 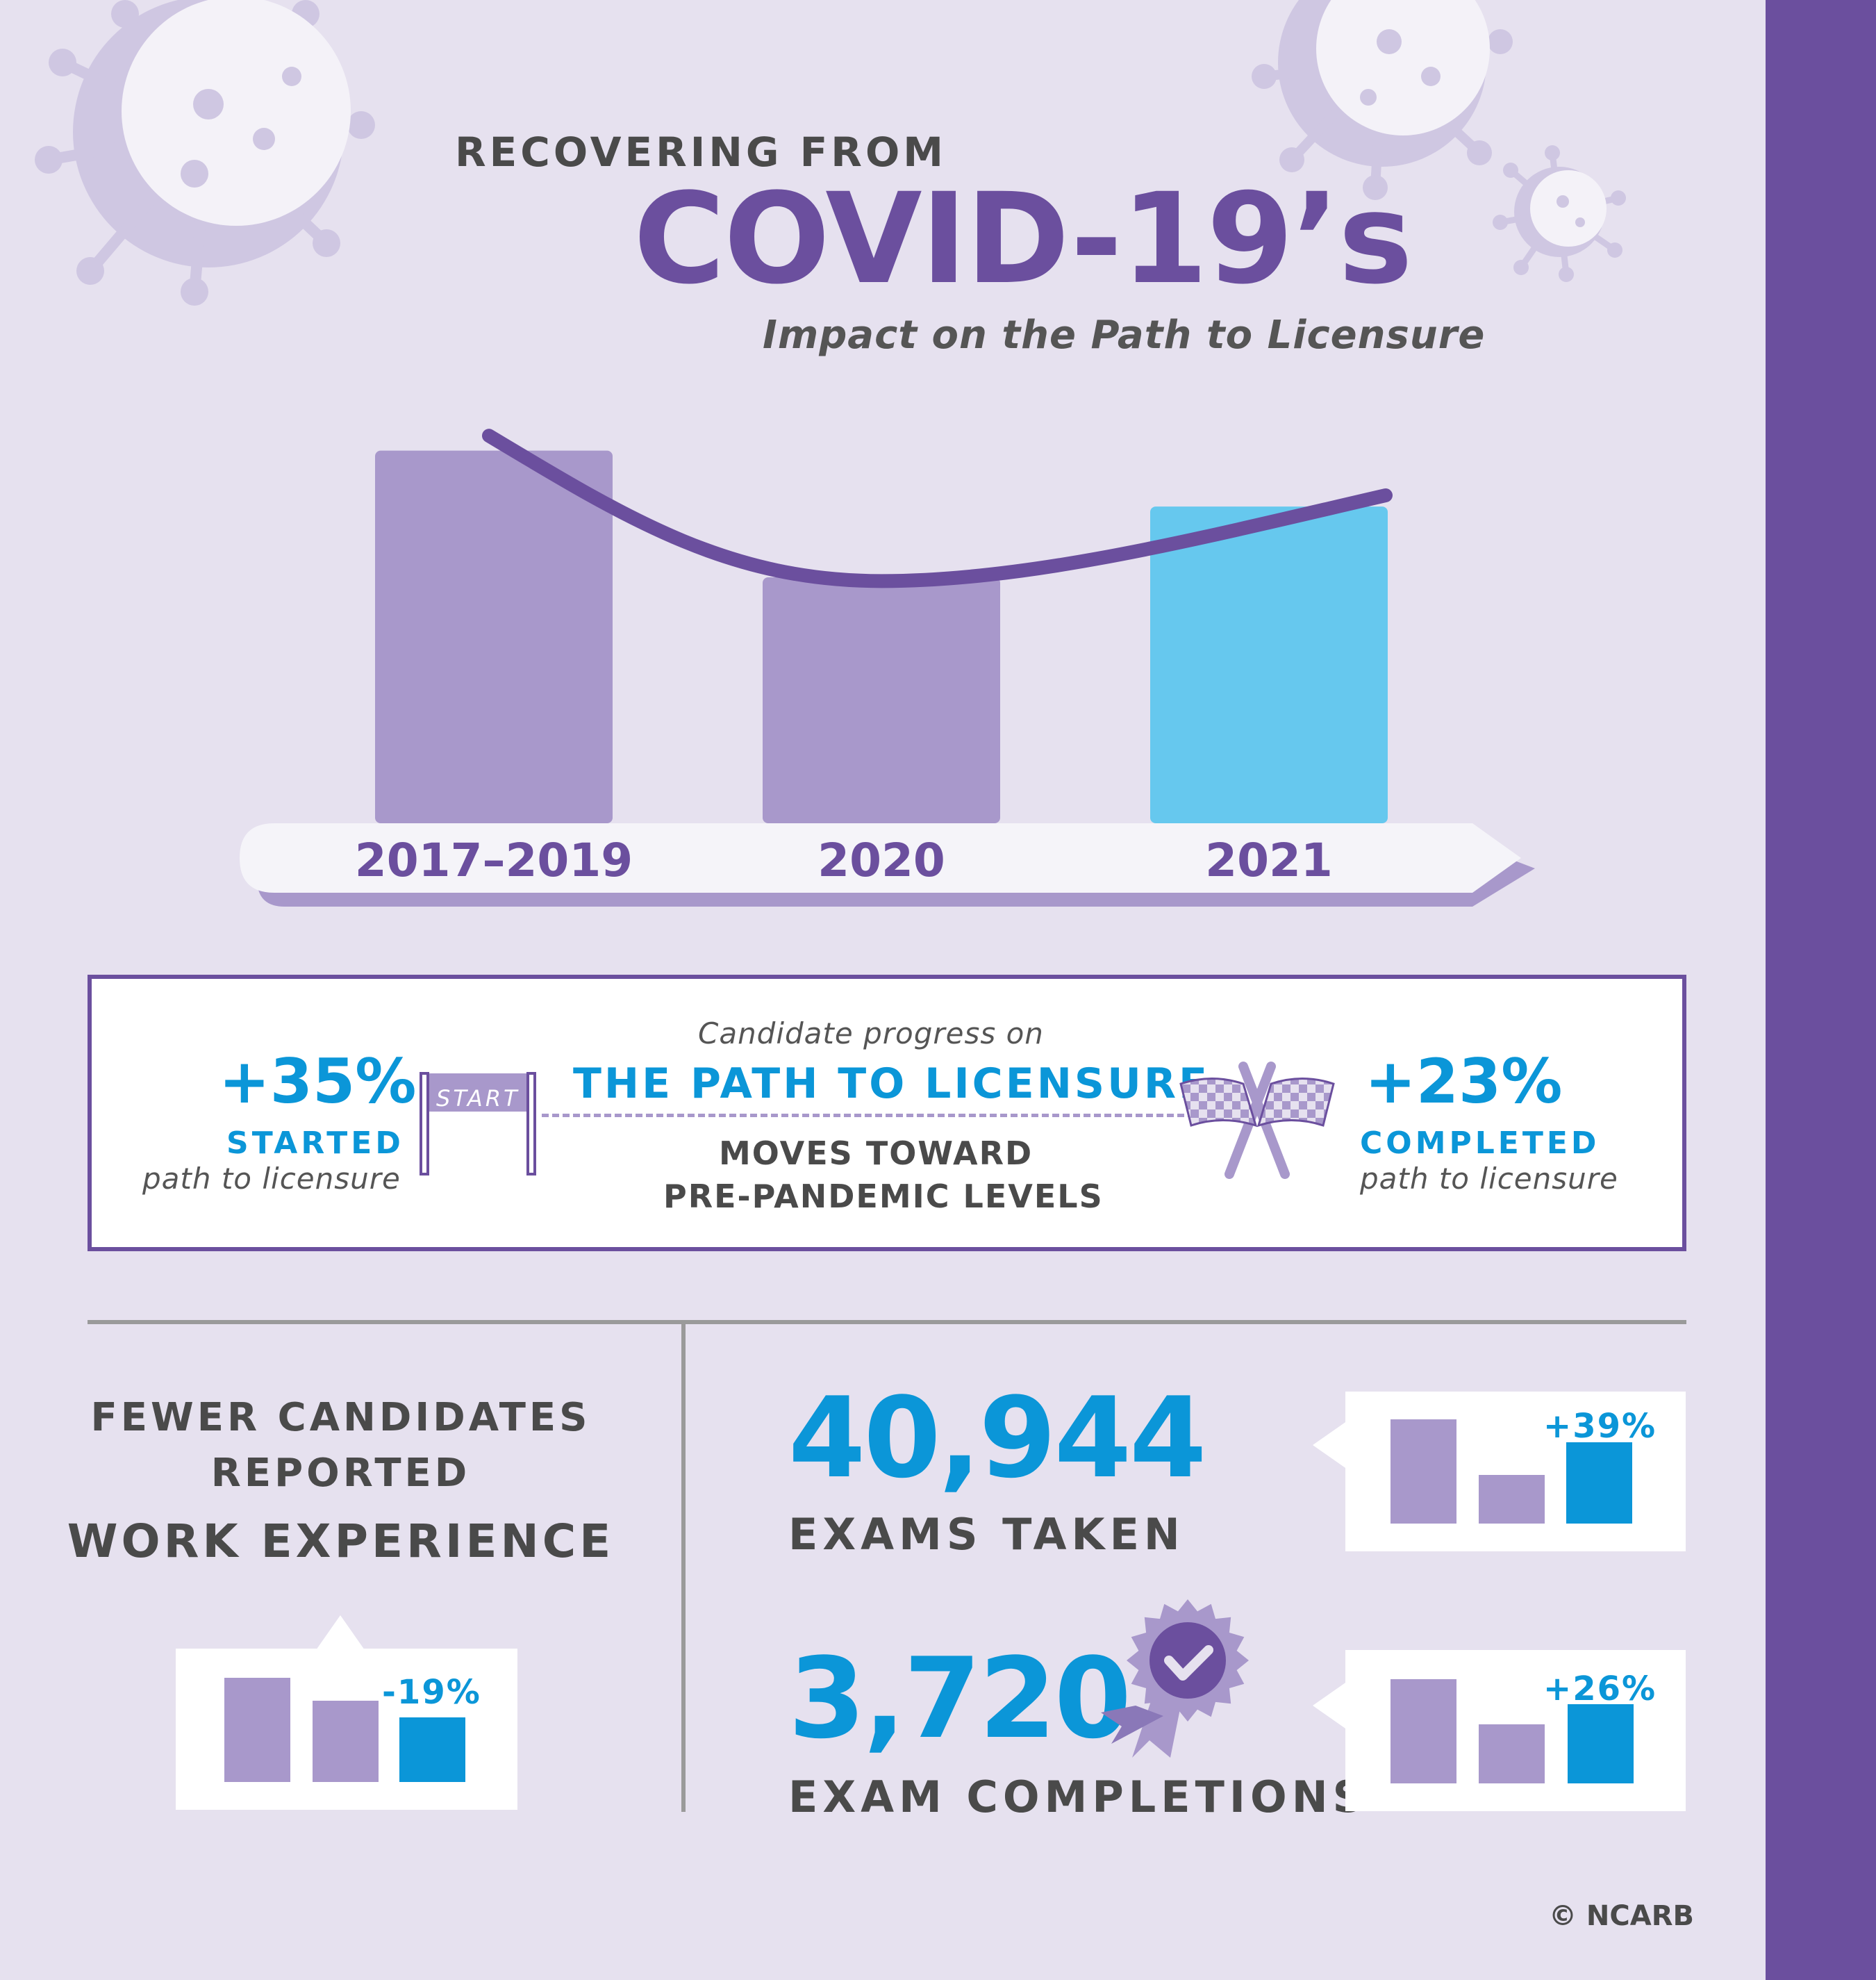 What do you see at coordinates (1600, 1689) in the screenshot?
I see `completions-change: +26%` at bounding box center [1600, 1689].